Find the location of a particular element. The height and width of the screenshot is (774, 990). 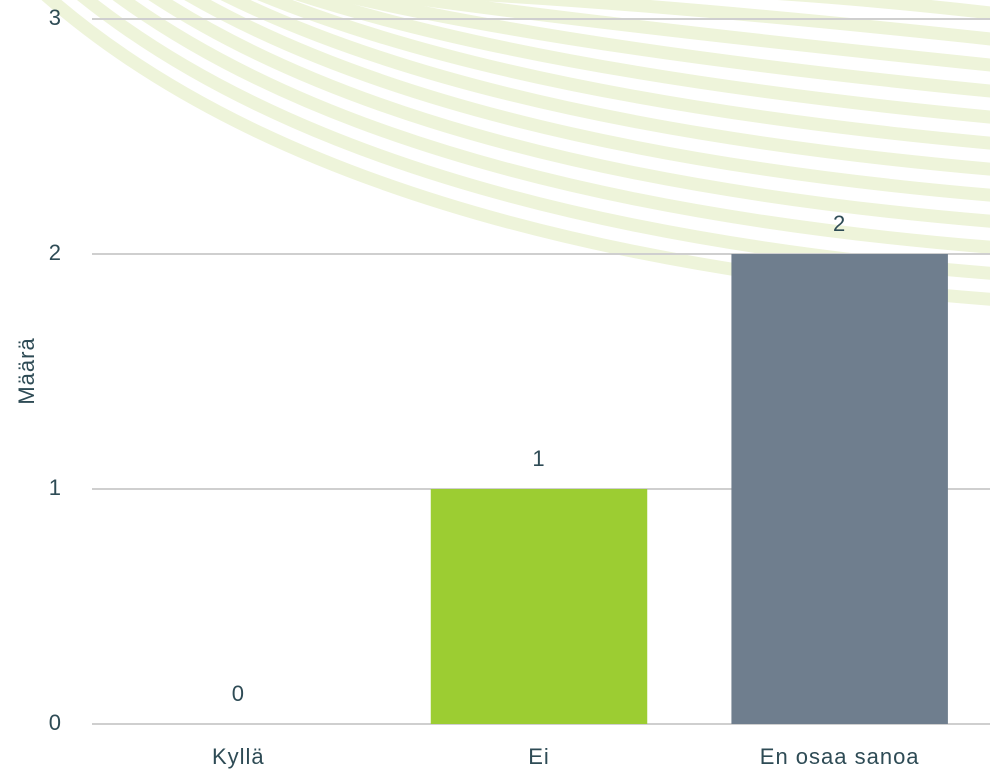

y-axis-title: Määrä is located at coordinates (26, 370).